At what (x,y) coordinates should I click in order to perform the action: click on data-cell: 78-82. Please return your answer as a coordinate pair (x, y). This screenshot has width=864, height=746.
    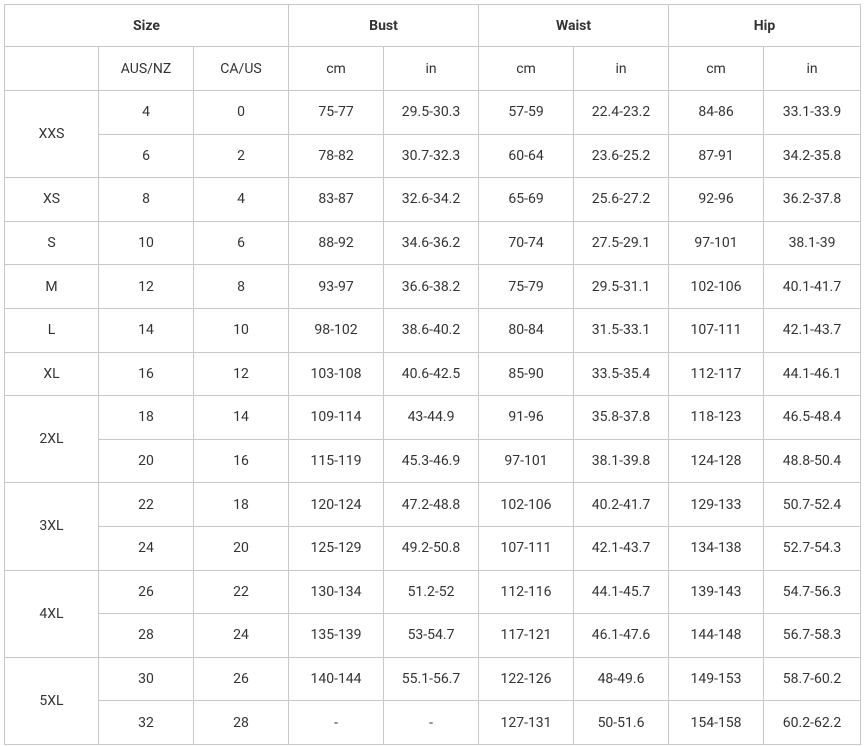
    Looking at the image, I should click on (336, 156).